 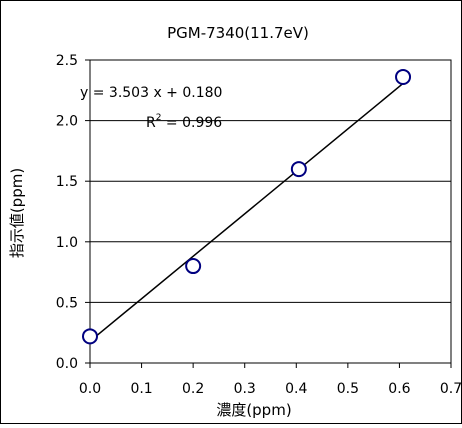 I want to click on y-axis-ticks: 0.0 0.5 1.0 1.5 2.0 2.5, so click(x=73, y=212).